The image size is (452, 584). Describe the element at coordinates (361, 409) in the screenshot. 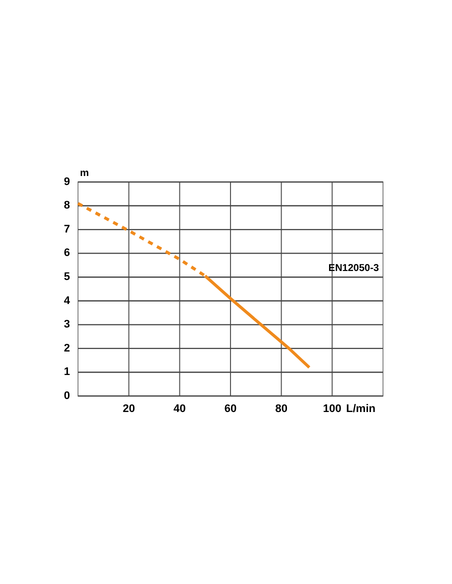

I see `x-axis-title: L/min` at that location.